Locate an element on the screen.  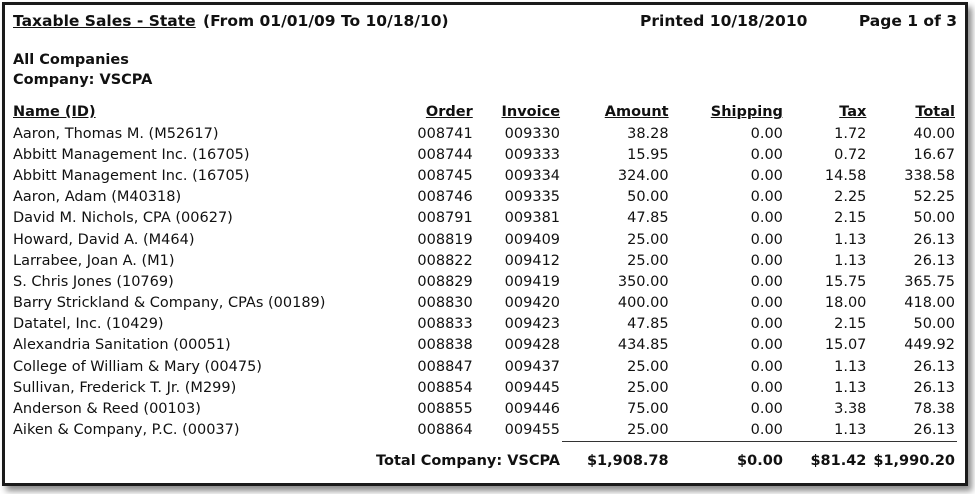
cell-invoice: 009446 is located at coordinates (532, 409).